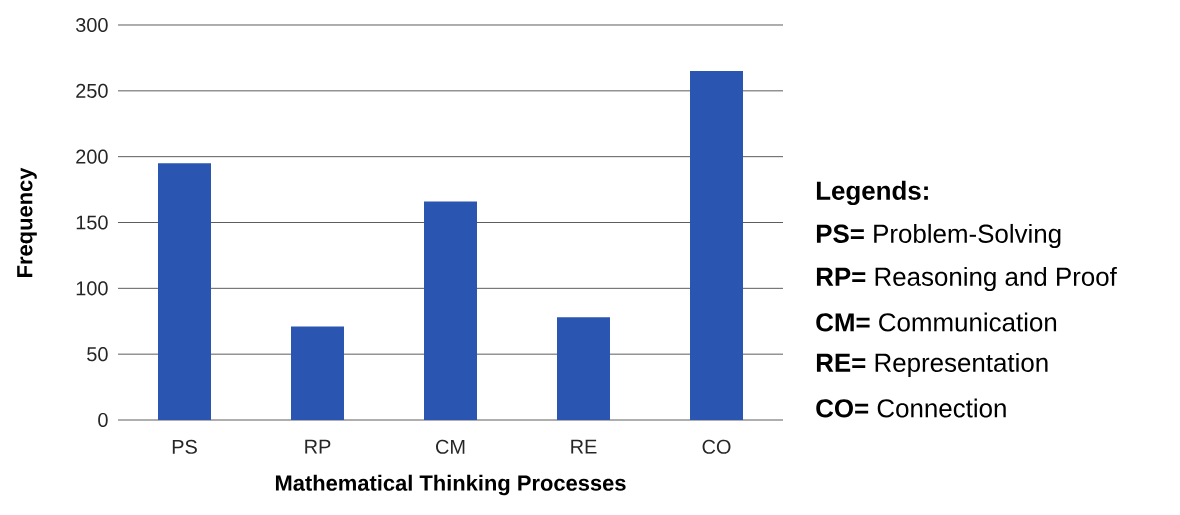 This screenshot has width=1180, height=515. What do you see at coordinates (966, 279) in the screenshot?
I see `text: RP= Reasoning and Proof` at bounding box center [966, 279].